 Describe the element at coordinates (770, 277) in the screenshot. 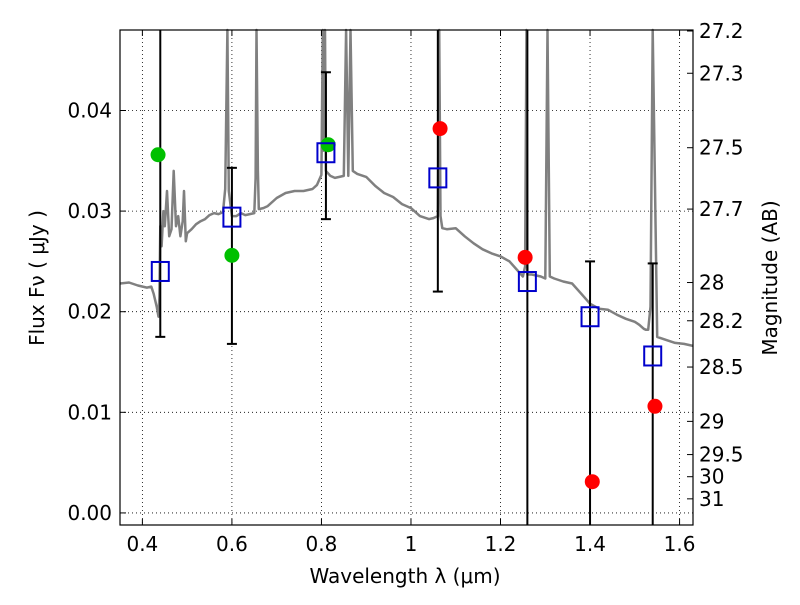

I see `right-axis-label: Magnitude (AB)` at that location.